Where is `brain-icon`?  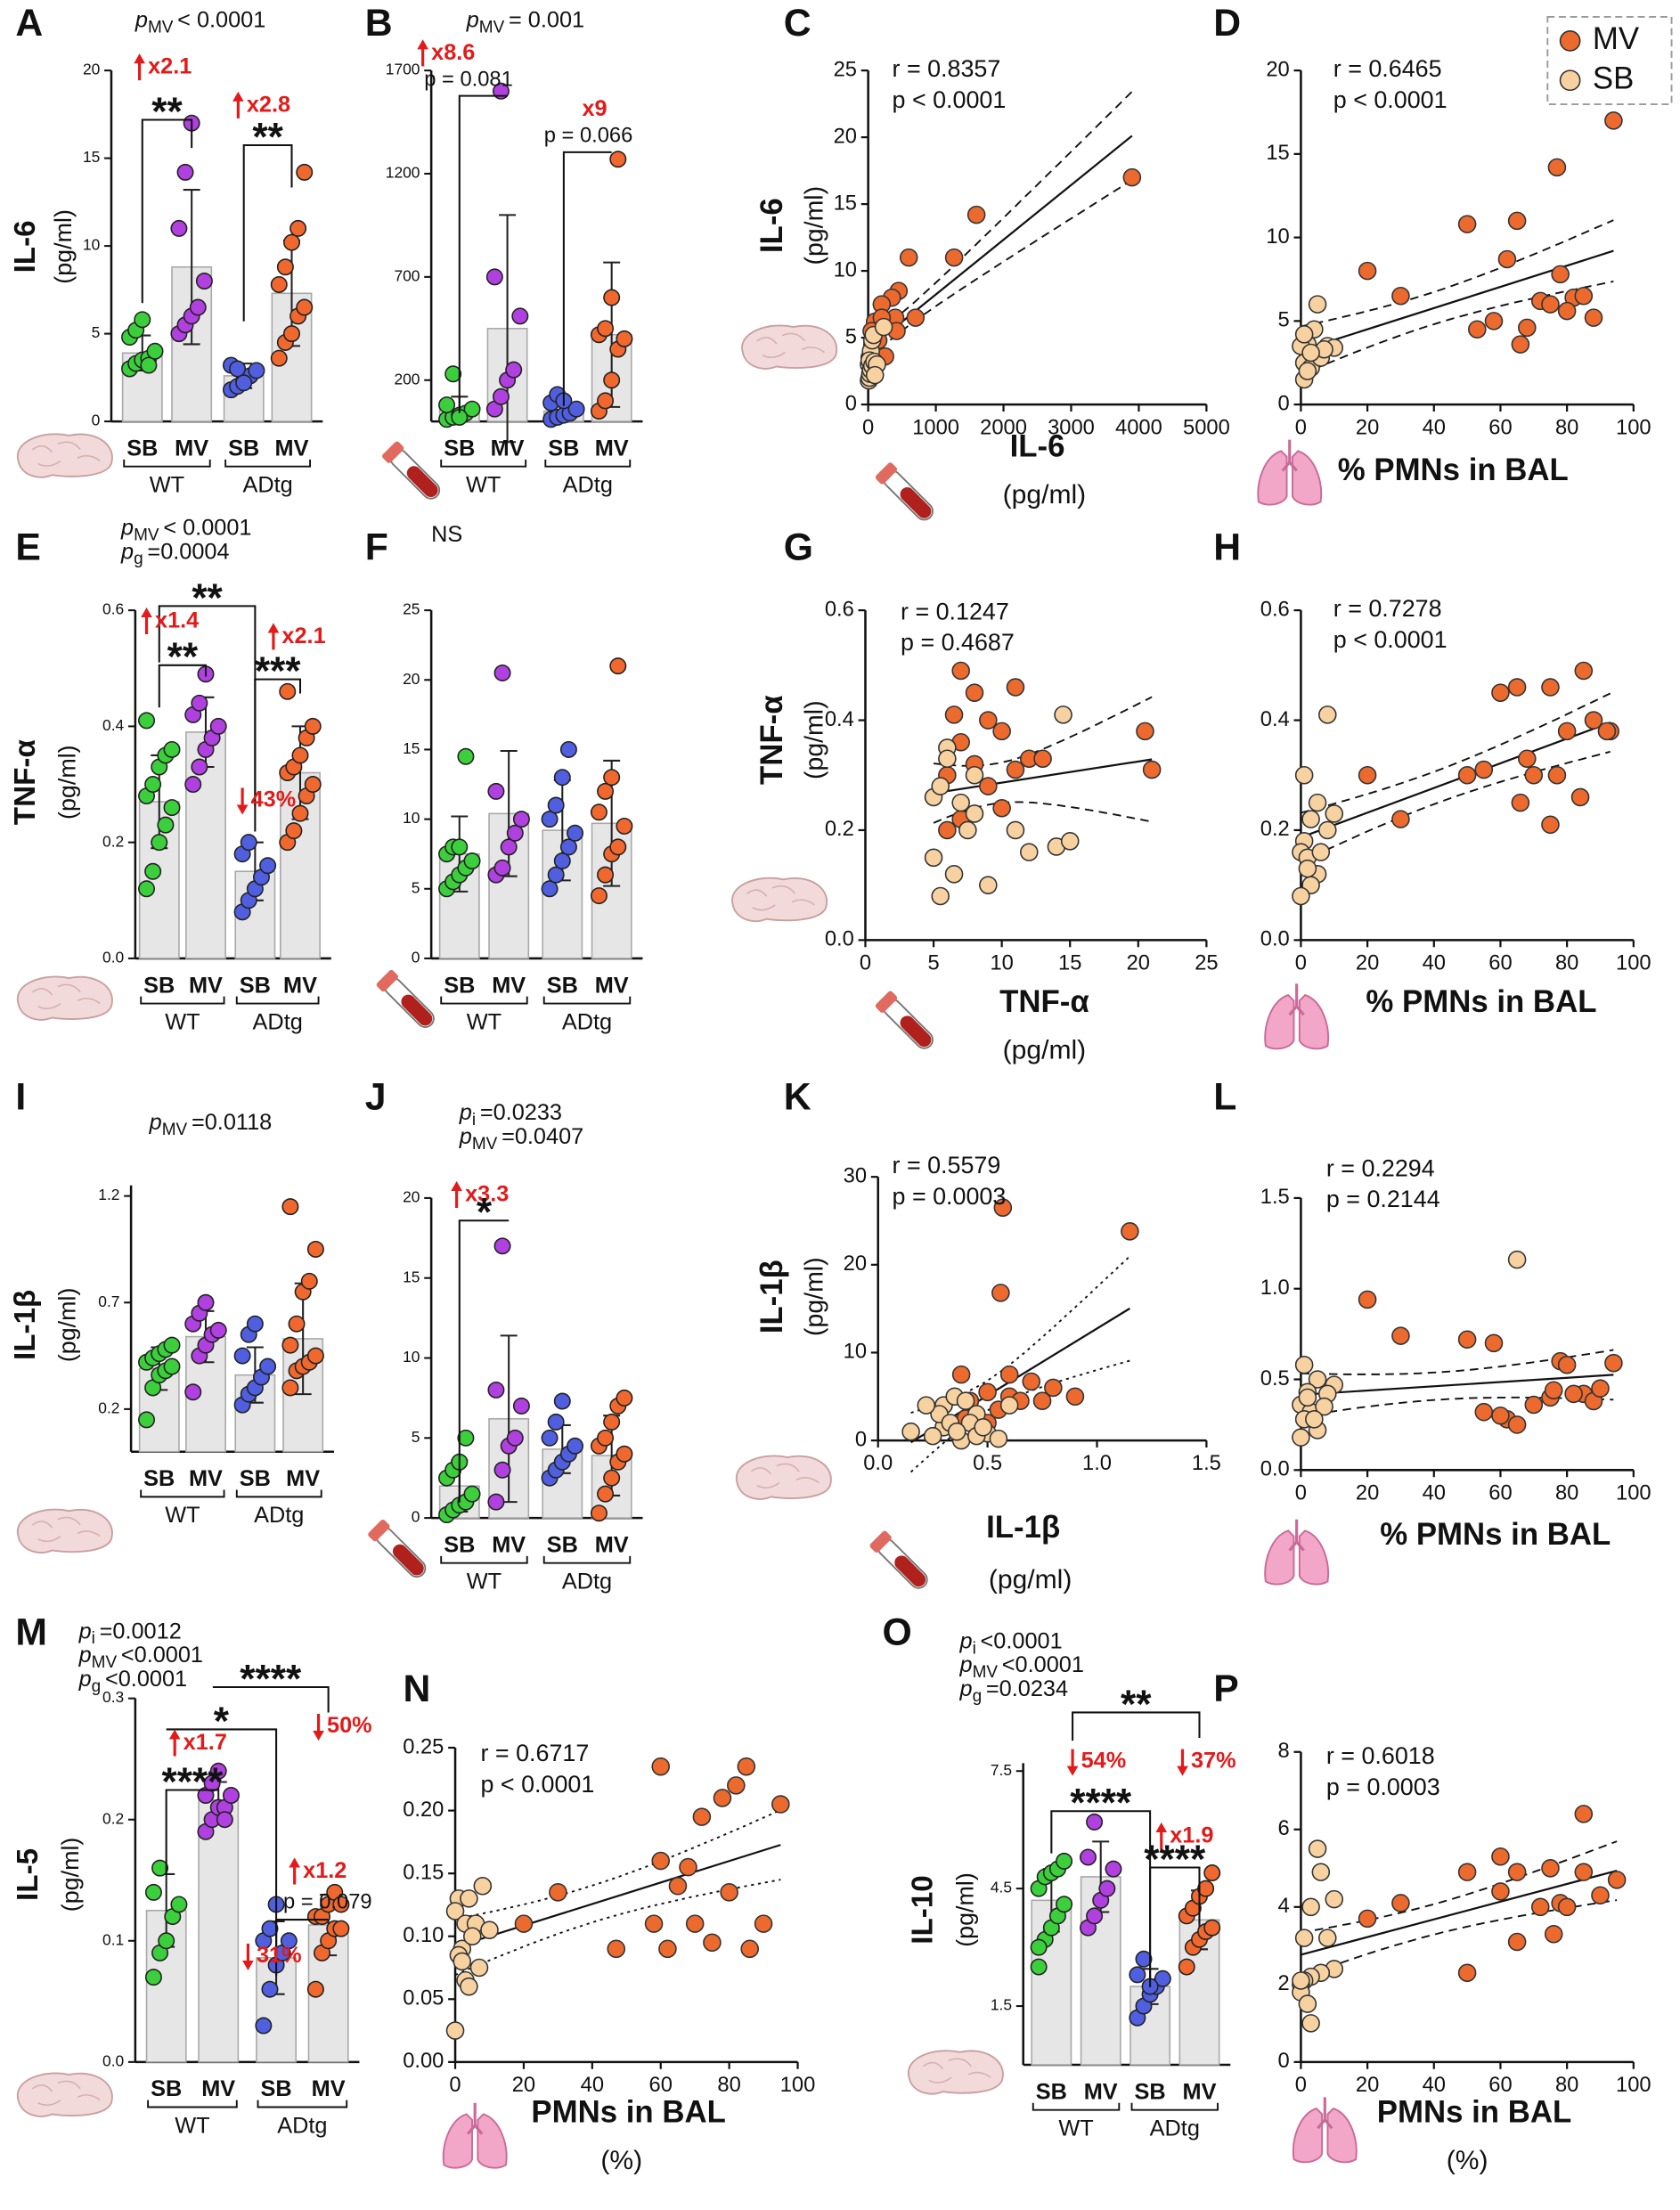 brain-icon is located at coordinates (955, 2072).